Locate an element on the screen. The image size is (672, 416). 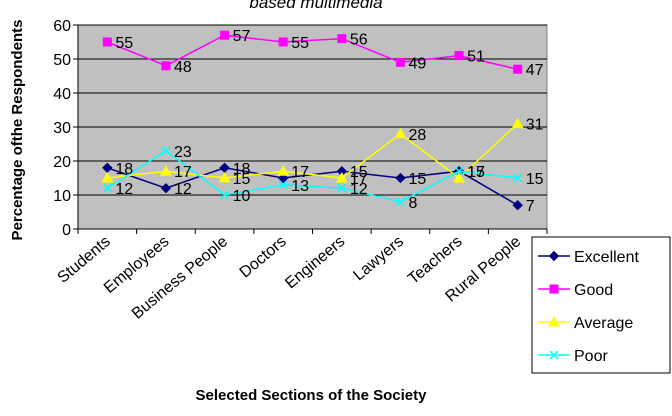
y-tick-label: 30 is located at coordinates (62, 128).